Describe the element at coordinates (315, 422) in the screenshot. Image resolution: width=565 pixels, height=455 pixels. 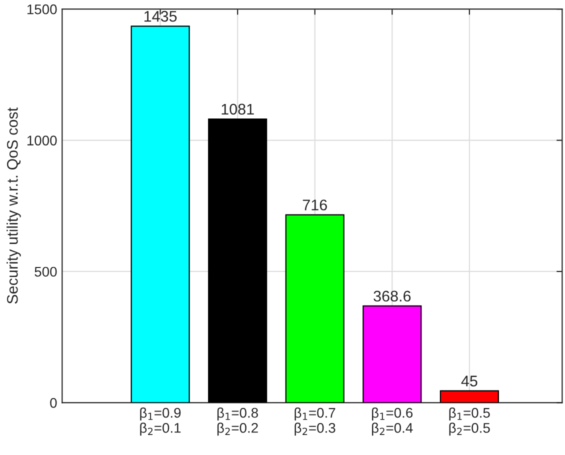
I see `x-tick-label: β$_{1}$=0.7 β$_{2}$=0.3` at that location.